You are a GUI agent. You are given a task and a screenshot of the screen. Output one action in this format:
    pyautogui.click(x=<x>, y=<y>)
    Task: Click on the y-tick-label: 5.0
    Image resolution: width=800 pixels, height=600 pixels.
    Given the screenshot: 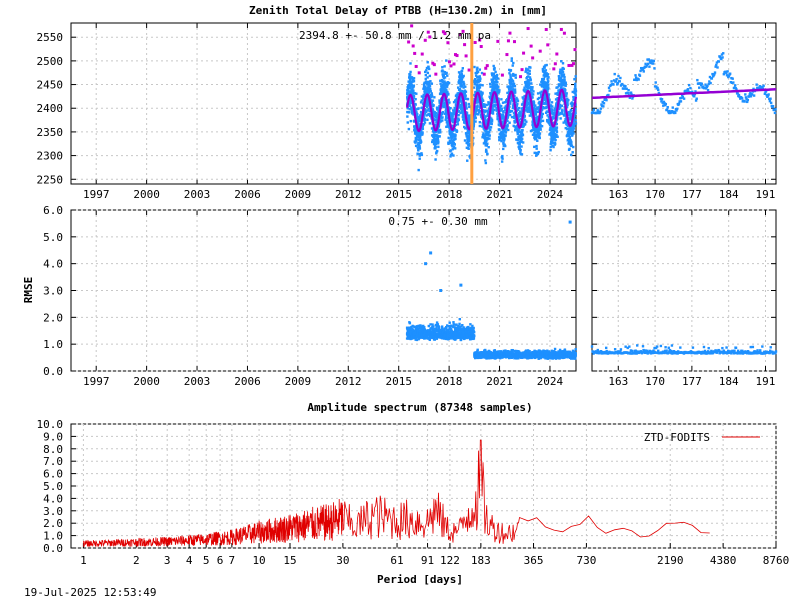 What is the action you would take?
    pyautogui.click(x=53, y=237)
    